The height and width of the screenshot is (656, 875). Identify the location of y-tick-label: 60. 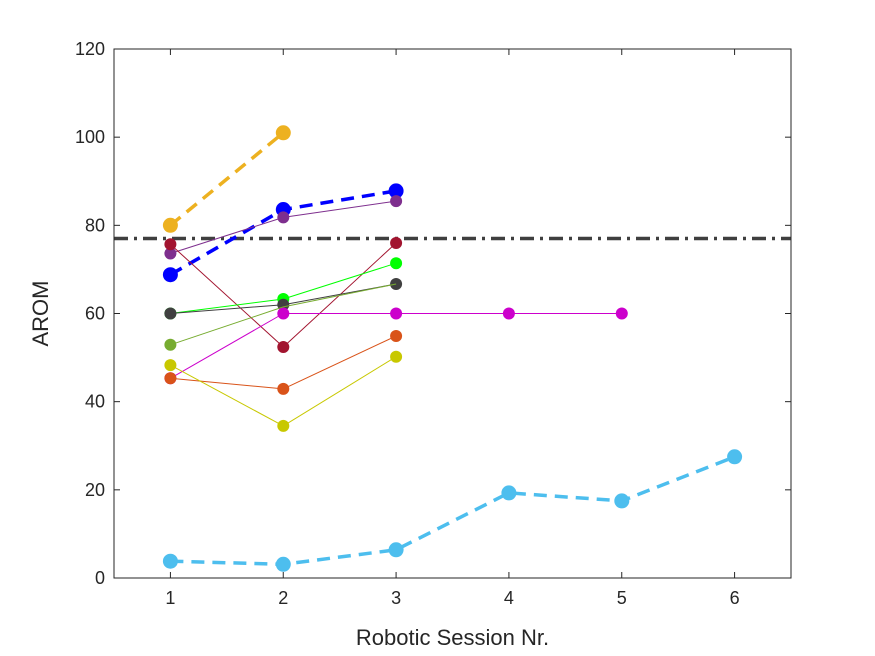
(95, 314).